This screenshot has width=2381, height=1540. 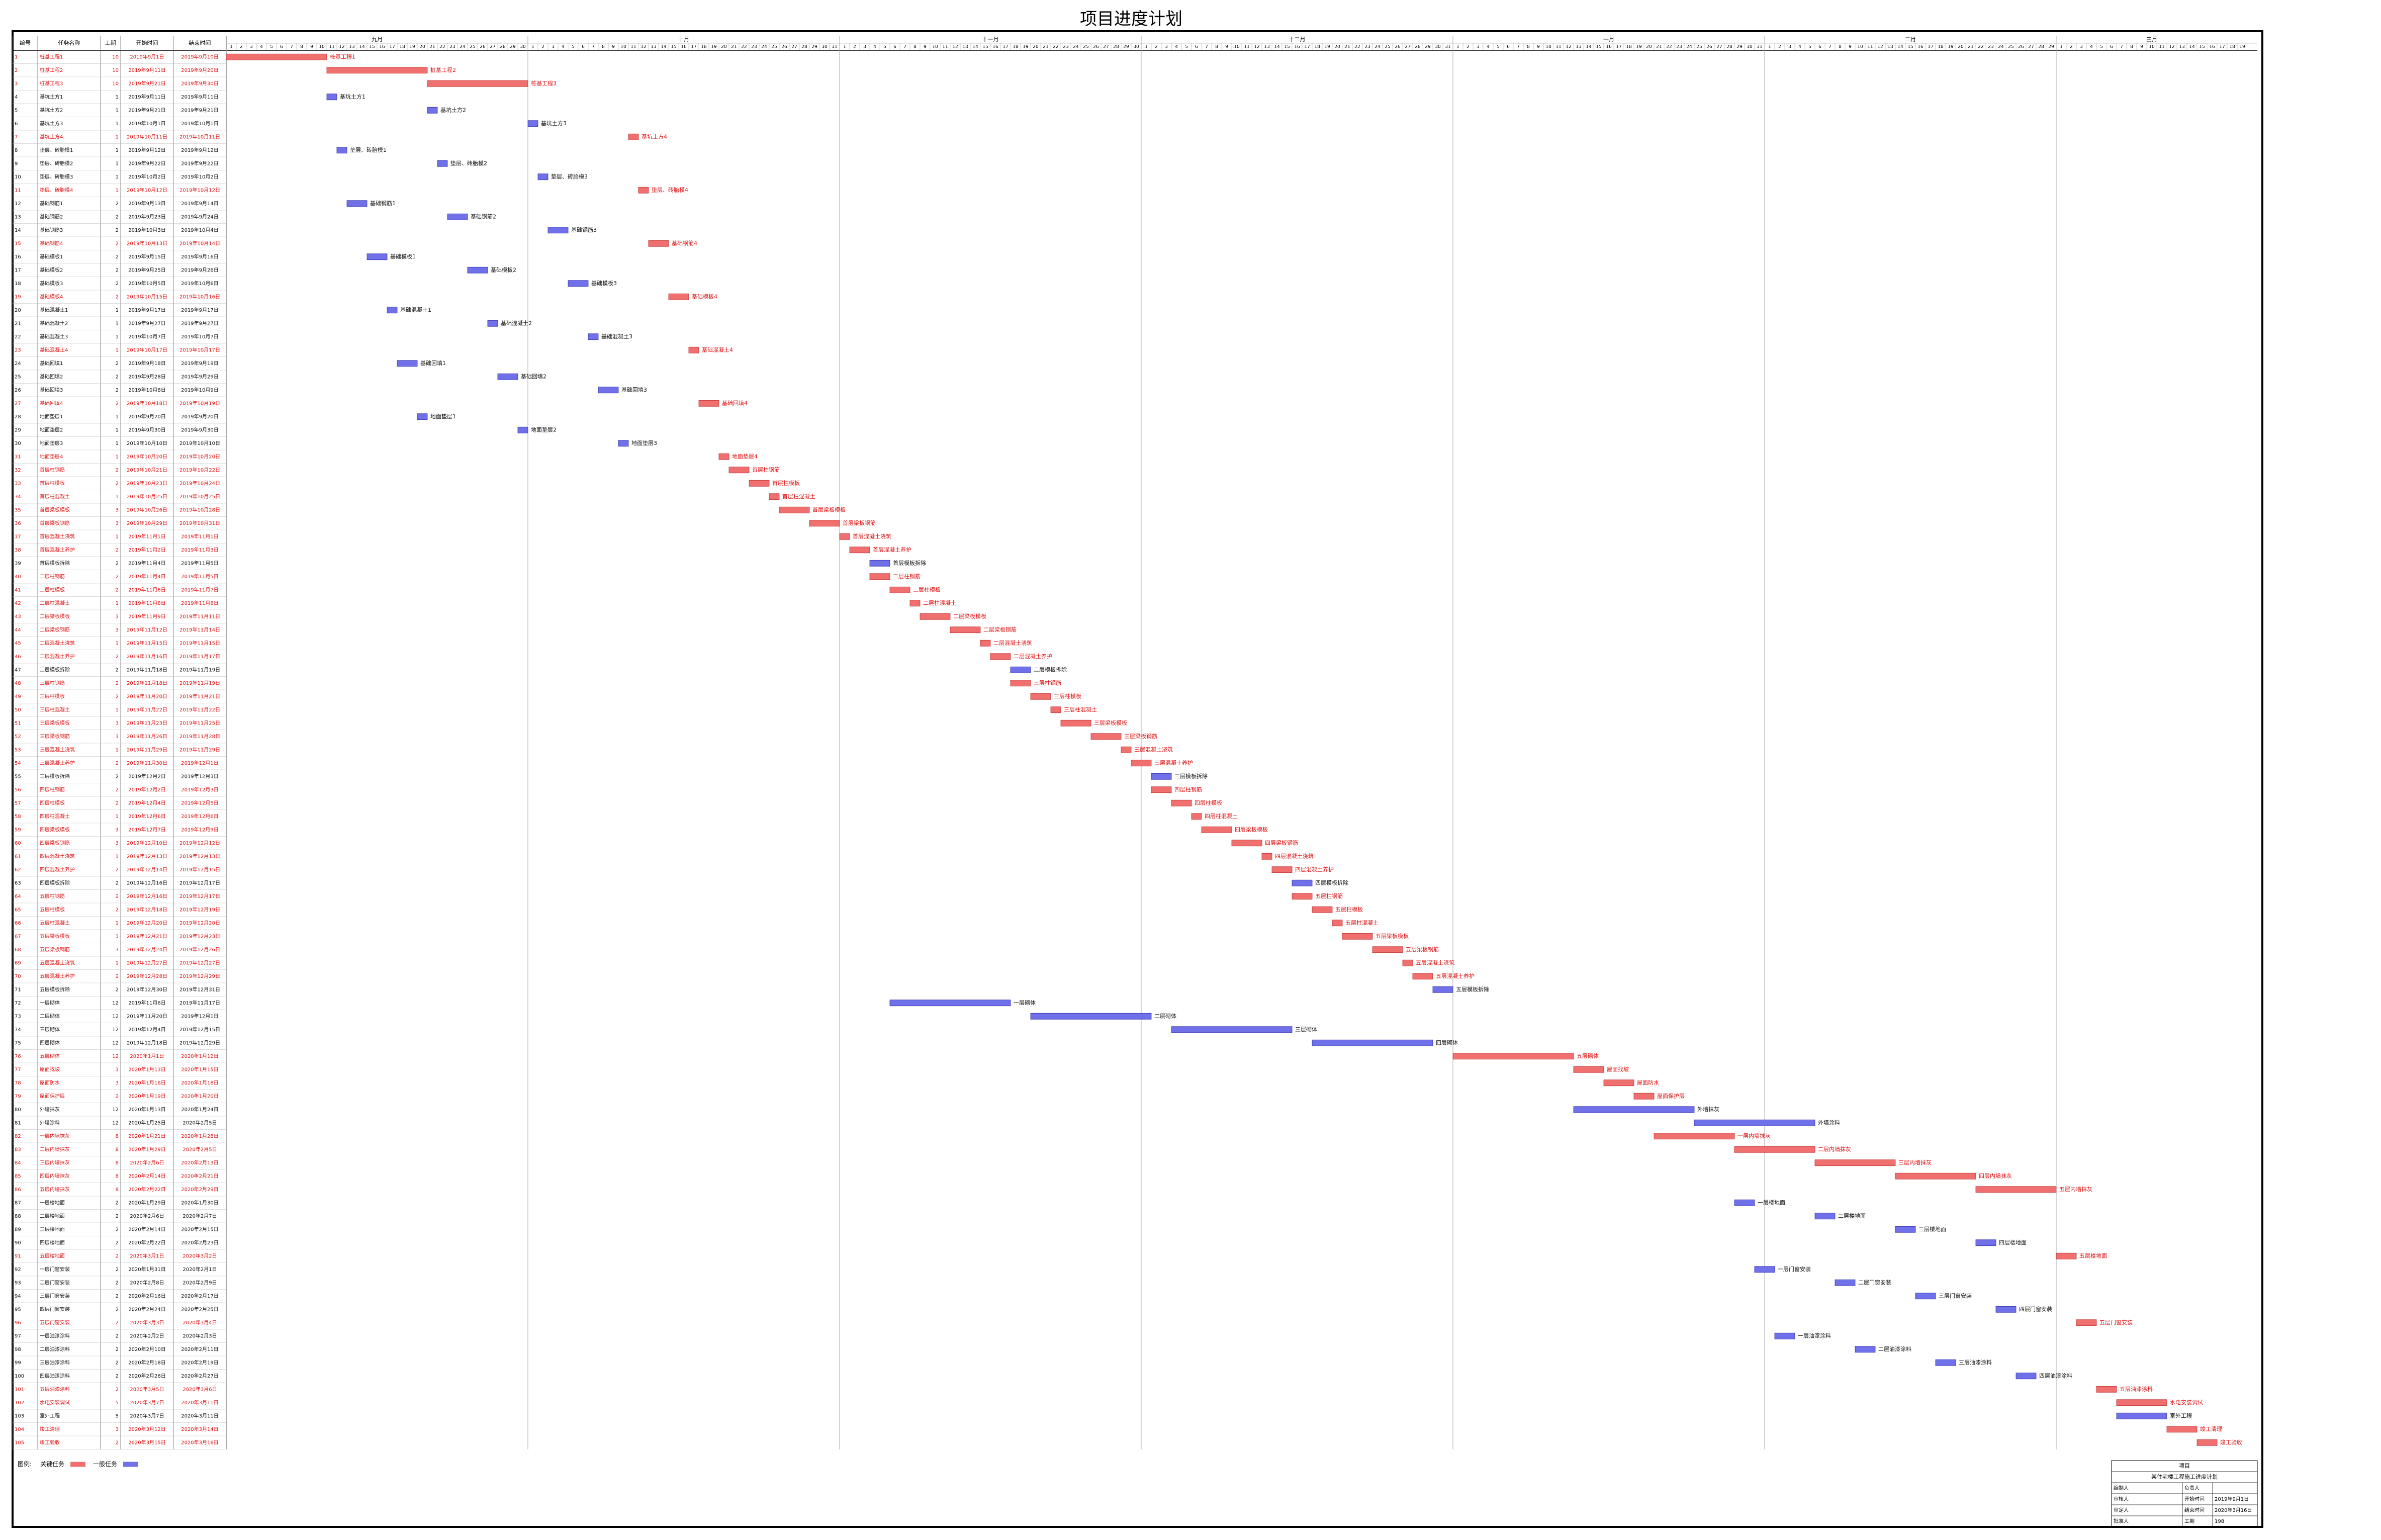 I want to click on bar-label: 三层内墙抹灰, so click(x=1915, y=1162).